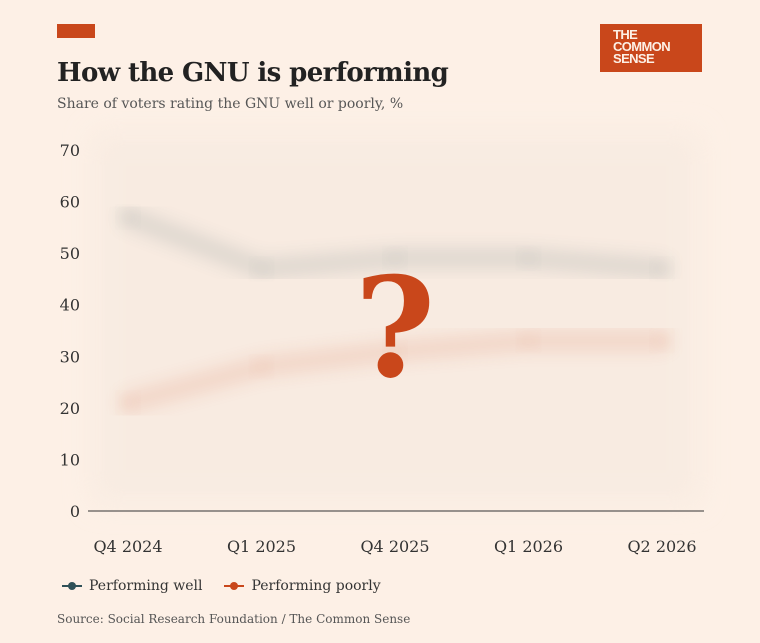  Describe the element at coordinates (642, 46) in the screenshot. I see `logo-line-2: COMMON` at that location.